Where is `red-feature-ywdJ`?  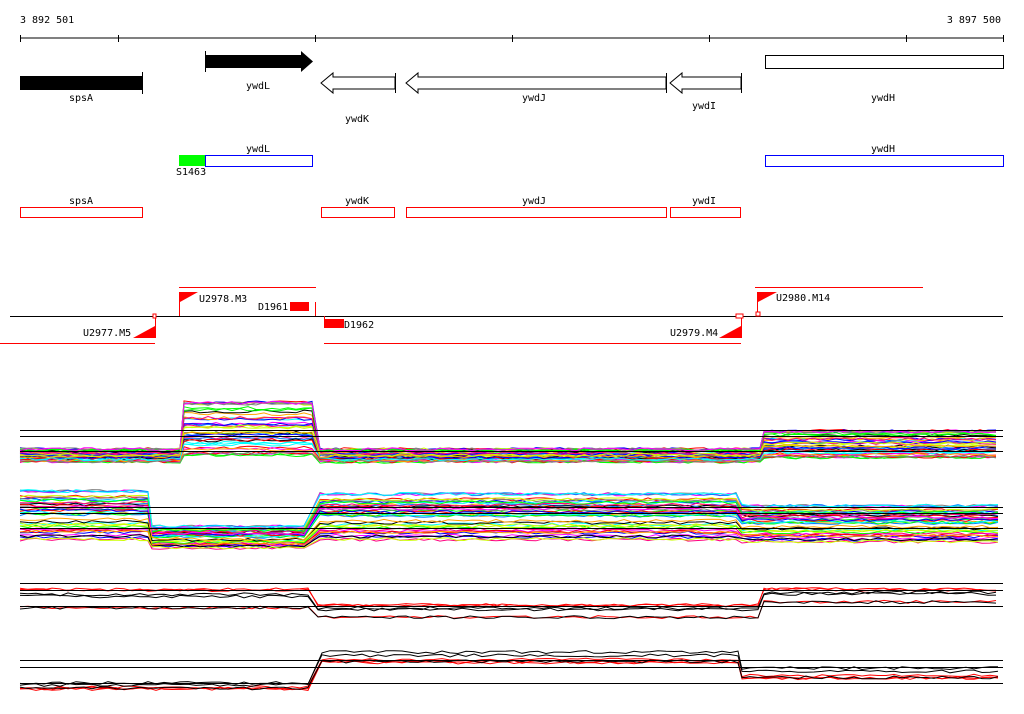
red-feature-ywdJ is located at coordinates (536, 212).